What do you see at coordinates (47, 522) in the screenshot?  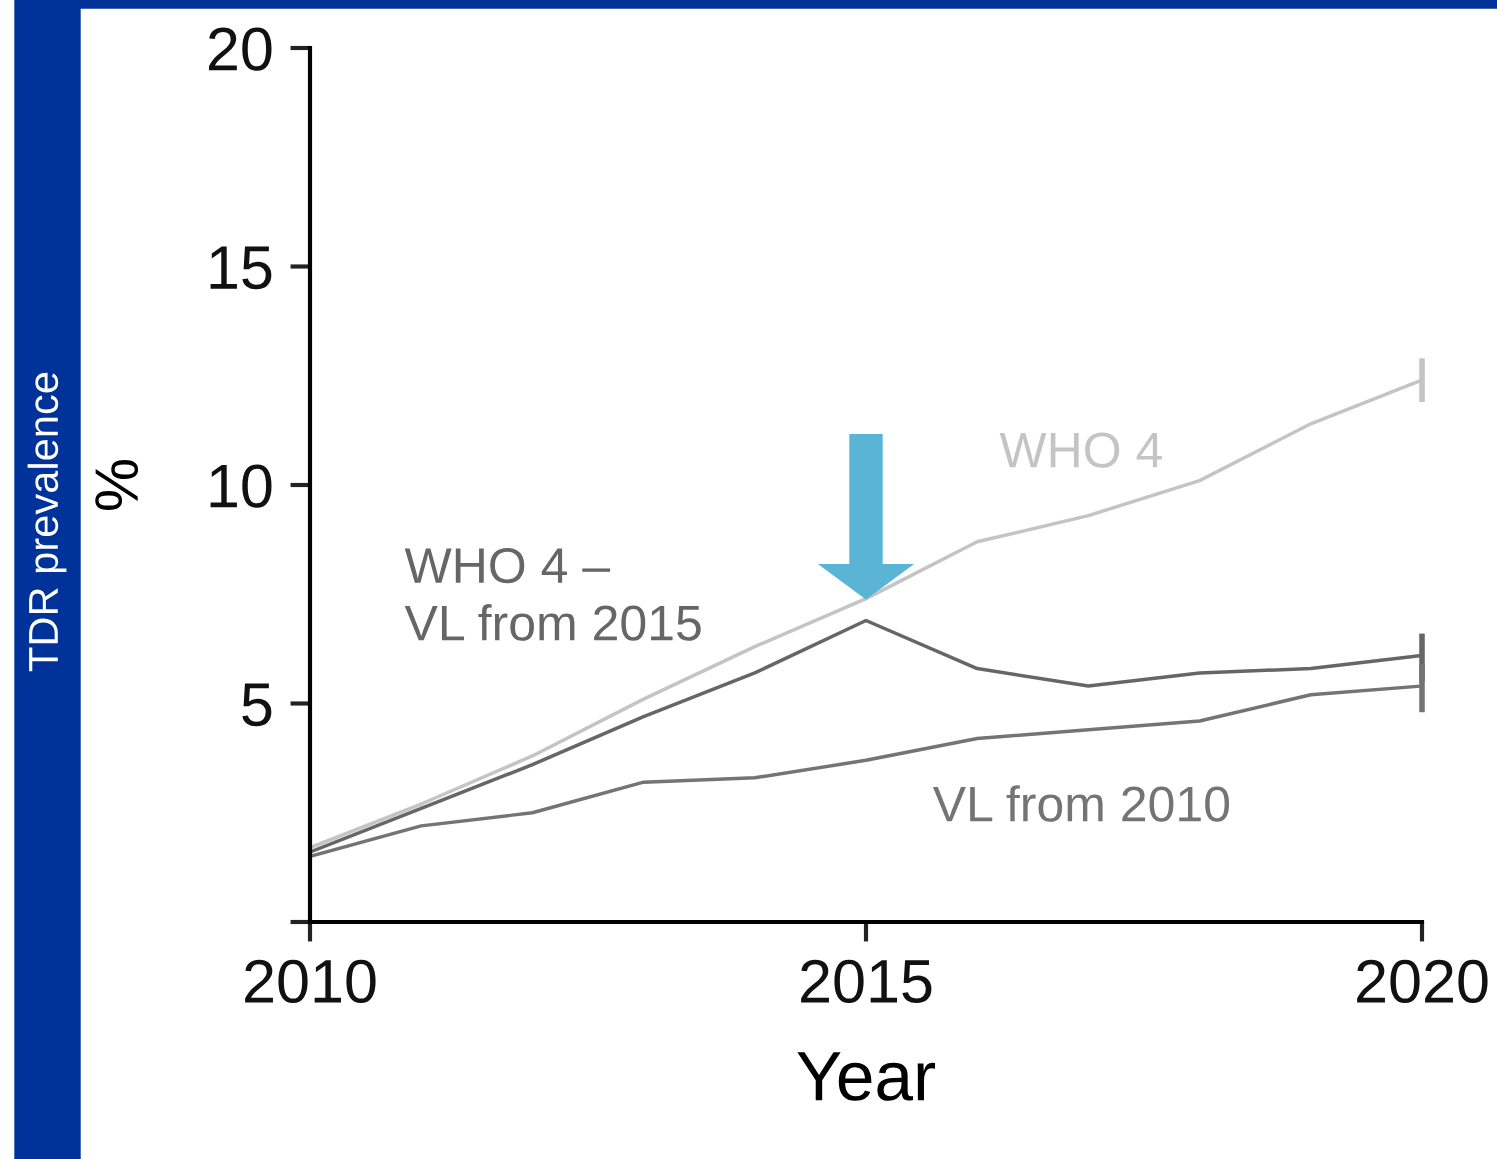 I see `text: TDR prevalence` at bounding box center [47, 522].